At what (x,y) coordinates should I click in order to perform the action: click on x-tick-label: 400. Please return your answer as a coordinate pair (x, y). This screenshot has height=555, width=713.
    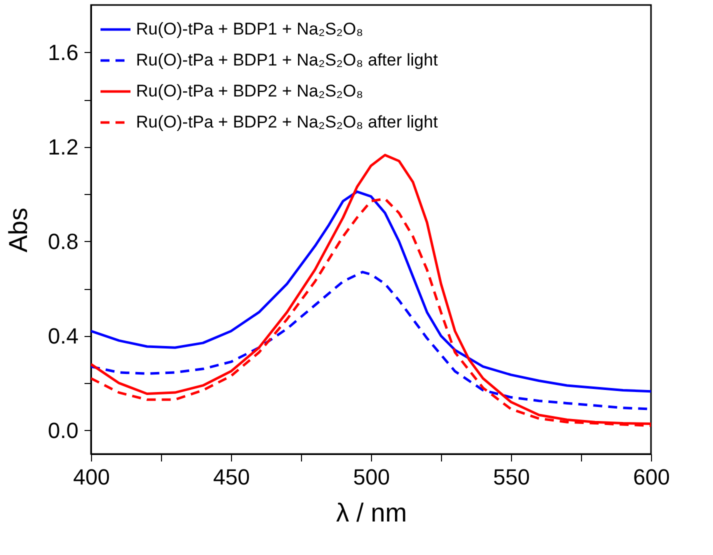
    Looking at the image, I should click on (91, 477).